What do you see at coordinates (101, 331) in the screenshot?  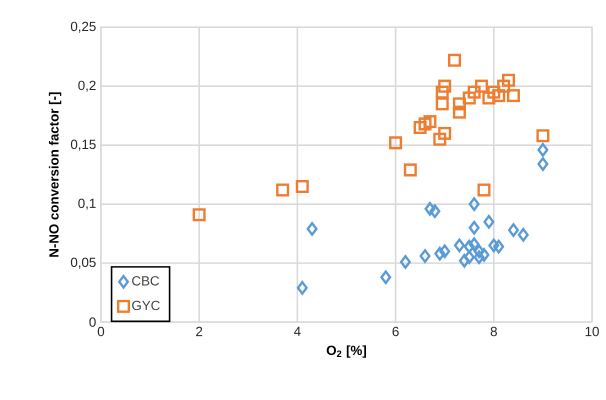 I see `x-tick-label: 0` at bounding box center [101, 331].